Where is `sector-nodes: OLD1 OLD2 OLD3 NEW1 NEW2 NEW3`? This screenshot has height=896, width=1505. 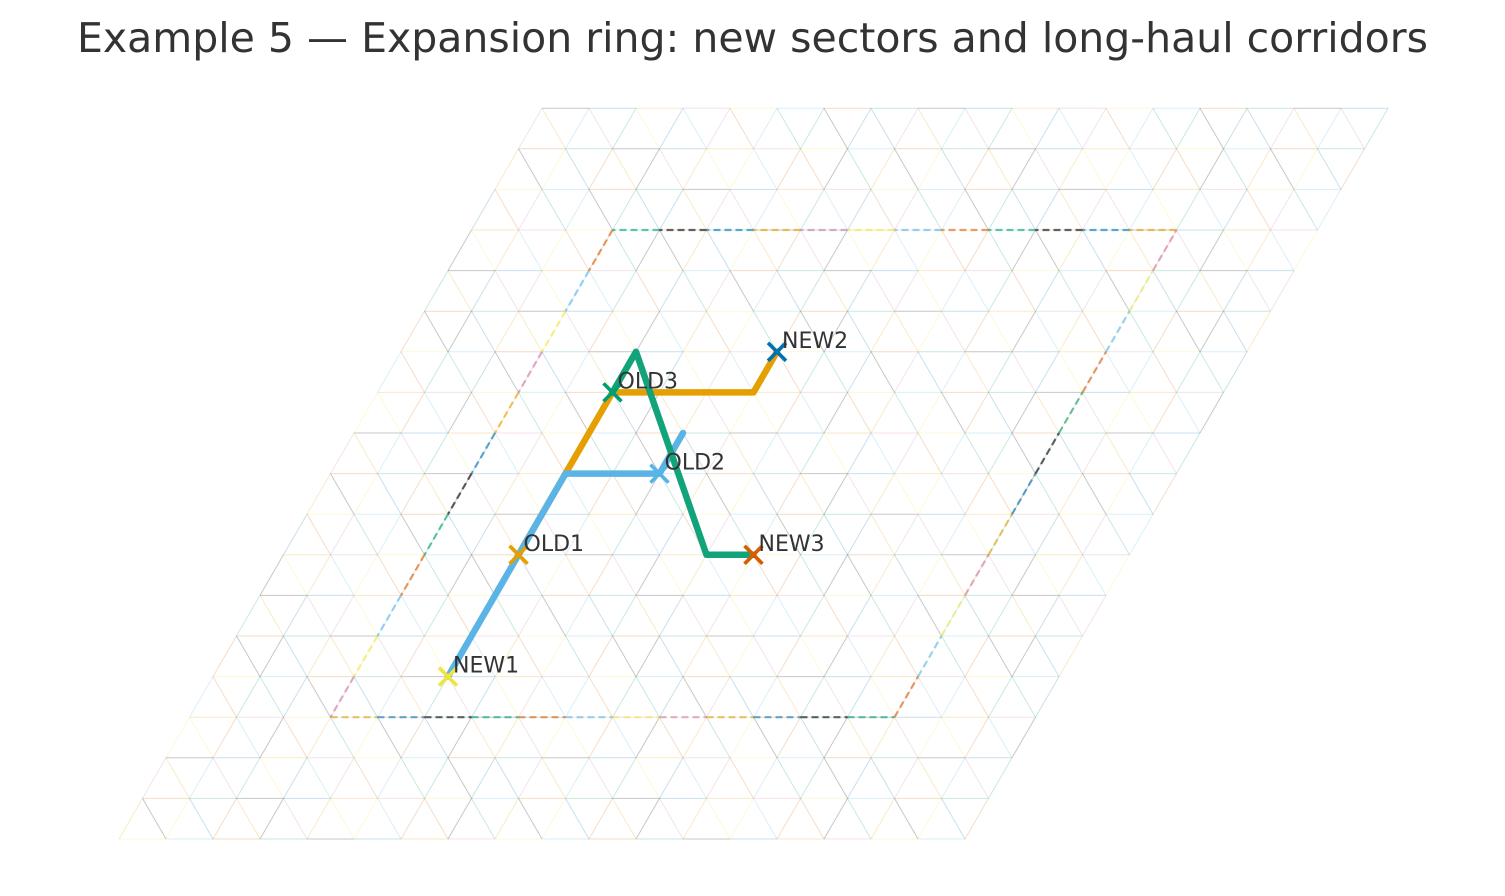
sector-nodes: OLD1 OLD2 OLD3 NEW1 NEW2 NEW3 is located at coordinates (642, 508).